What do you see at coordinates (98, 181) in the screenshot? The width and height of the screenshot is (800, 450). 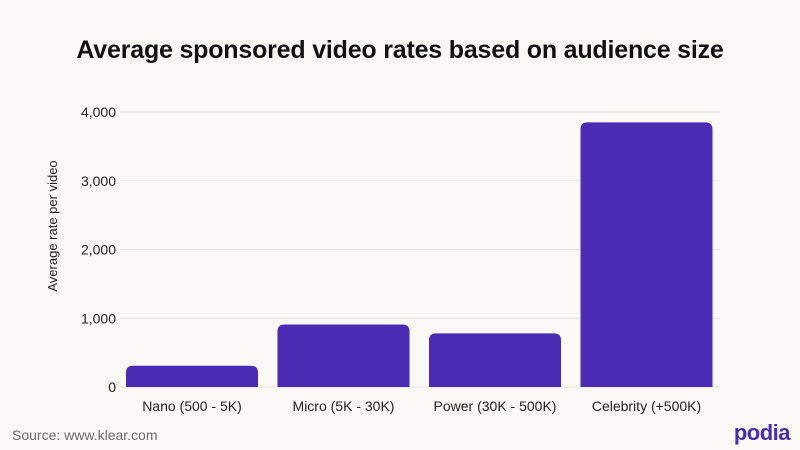 I see `y-tick-label: 3,000` at bounding box center [98, 181].